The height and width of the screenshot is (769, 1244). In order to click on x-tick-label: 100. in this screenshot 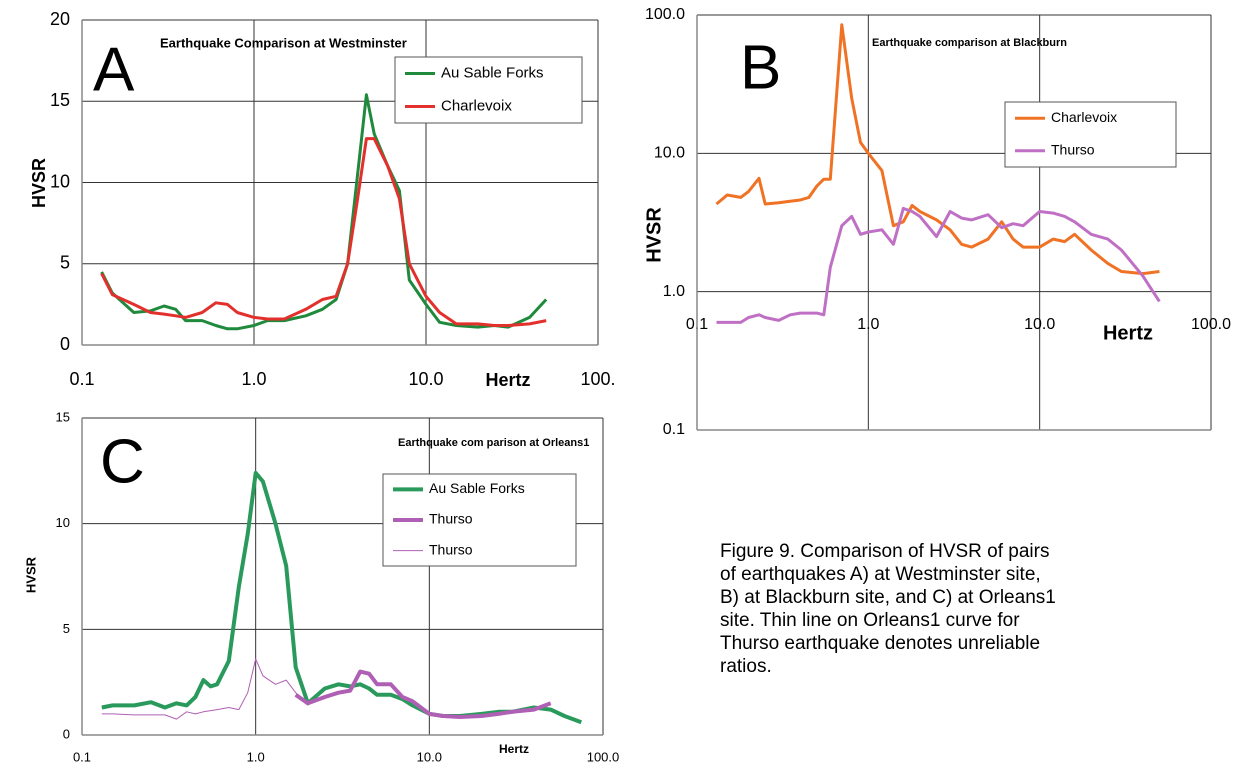, I will do `click(597, 379)`.